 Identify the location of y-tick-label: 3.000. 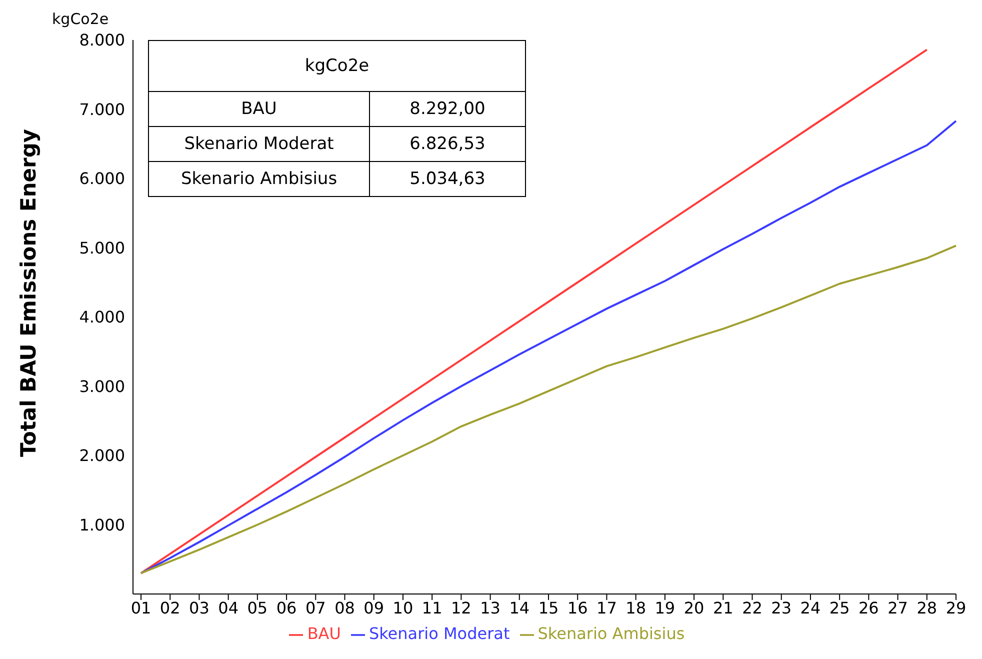
(102, 386).